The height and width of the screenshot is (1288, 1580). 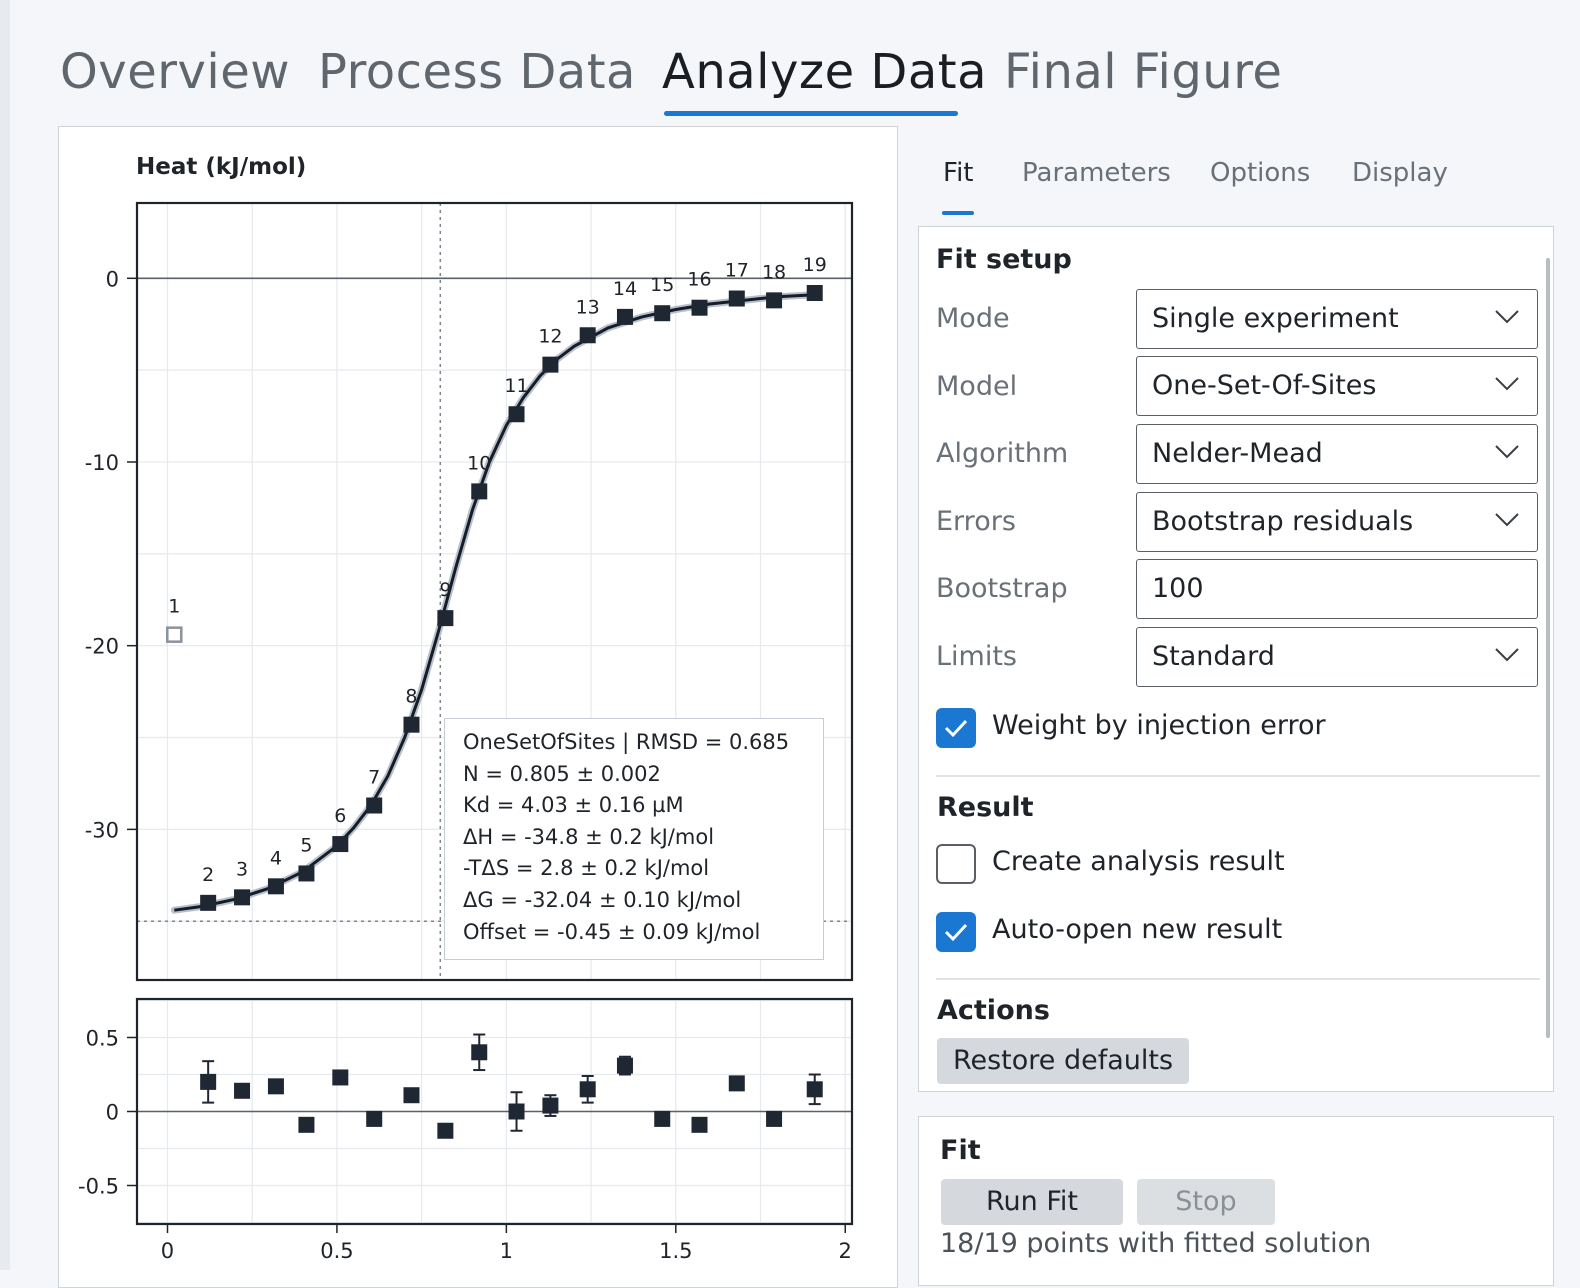 What do you see at coordinates (737, 271) in the screenshot?
I see `injection-number-label: 17` at bounding box center [737, 271].